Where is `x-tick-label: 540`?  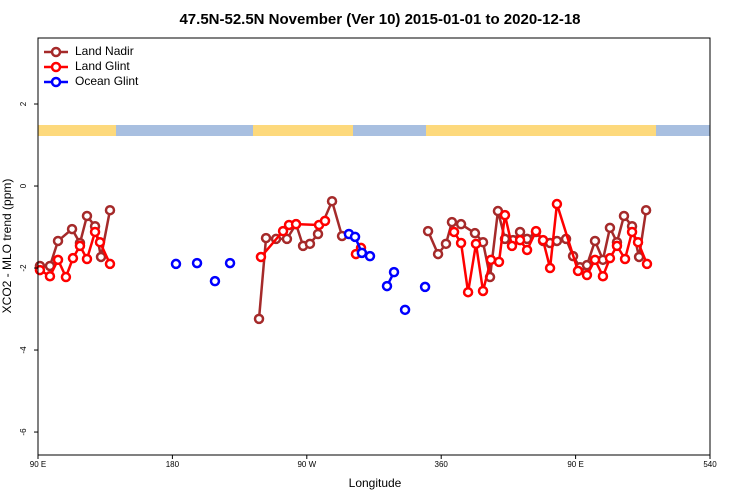 x-tick-label: 540 is located at coordinates (710, 464).